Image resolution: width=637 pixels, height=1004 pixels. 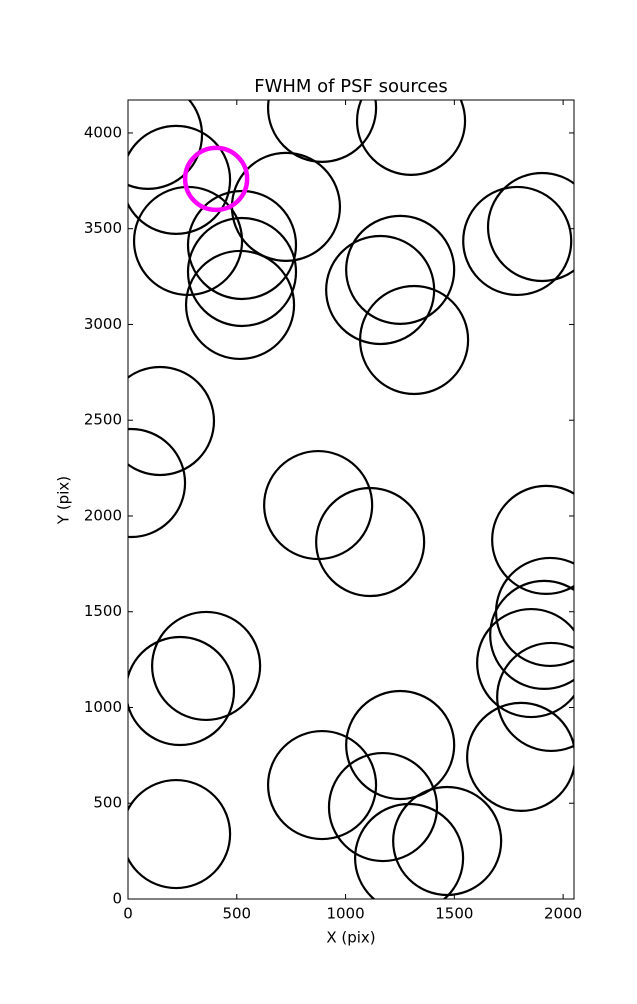 What do you see at coordinates (103, 707) in the screenshot?
I see `y-tick-label: 1000` at bounding box center [103, 707].